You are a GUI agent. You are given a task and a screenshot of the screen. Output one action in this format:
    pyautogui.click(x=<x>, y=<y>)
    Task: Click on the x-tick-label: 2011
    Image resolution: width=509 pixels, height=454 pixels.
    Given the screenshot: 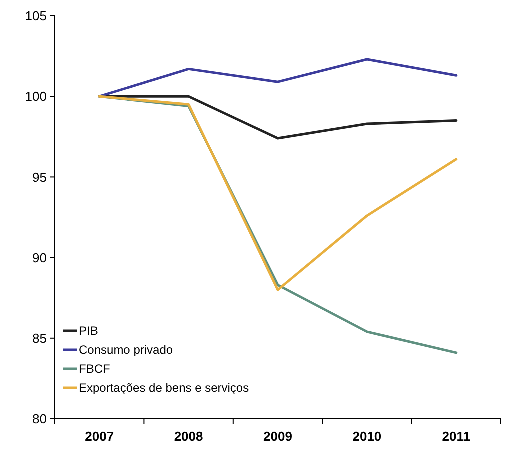 What is the action you would take?
    pyautogui.click(x=456, y=436)
    